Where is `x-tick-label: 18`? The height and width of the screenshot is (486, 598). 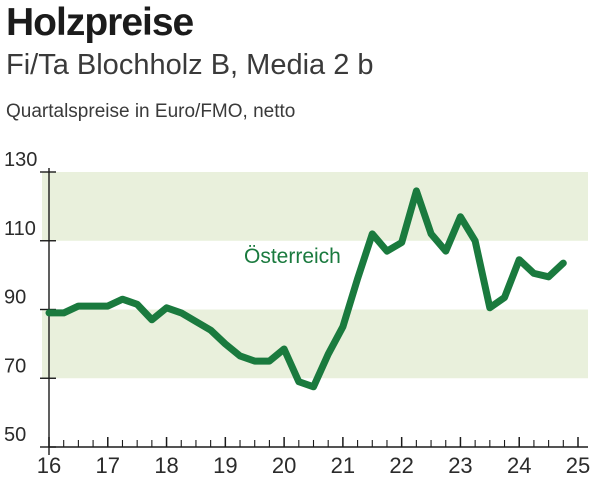 x-tick-label: 18 is located at coordinates (166, 465).